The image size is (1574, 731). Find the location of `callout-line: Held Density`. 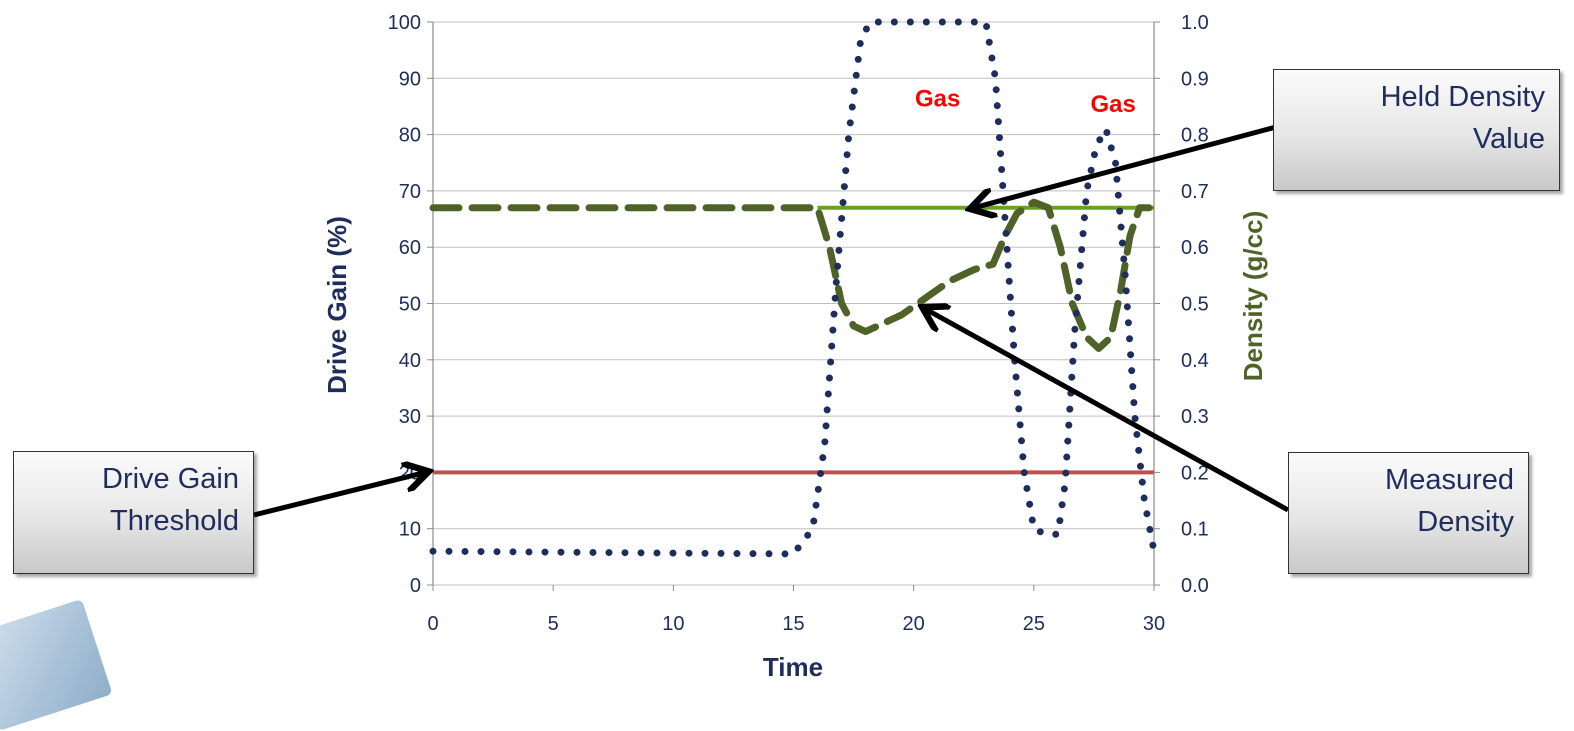

callout-line: Held Density is located at coordinates (1462, 97).